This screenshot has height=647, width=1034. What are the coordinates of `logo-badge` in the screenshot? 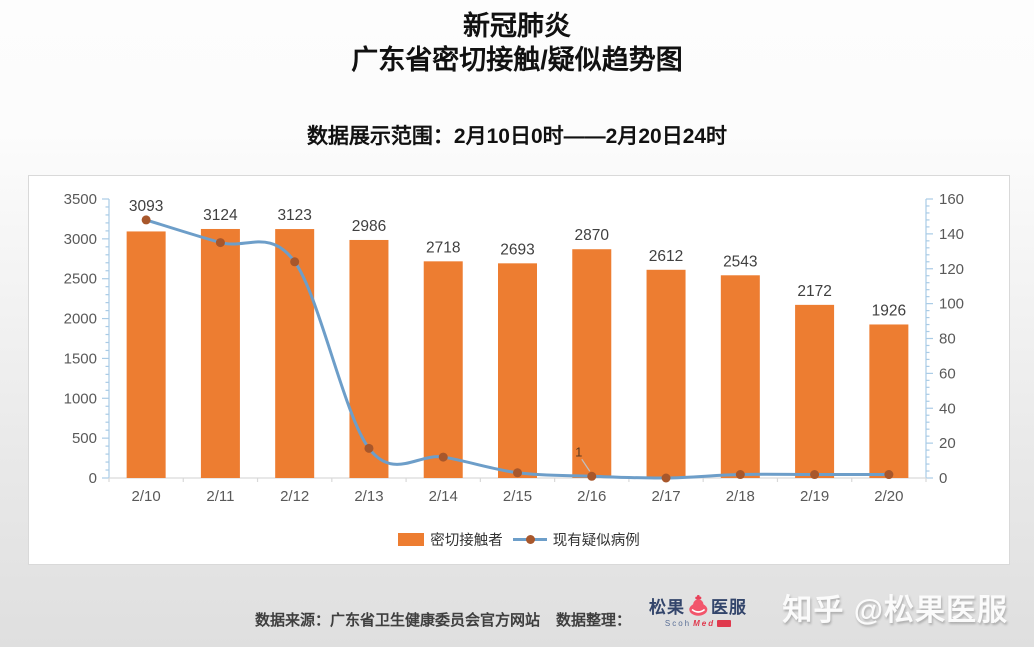 It's located at (724, 623).